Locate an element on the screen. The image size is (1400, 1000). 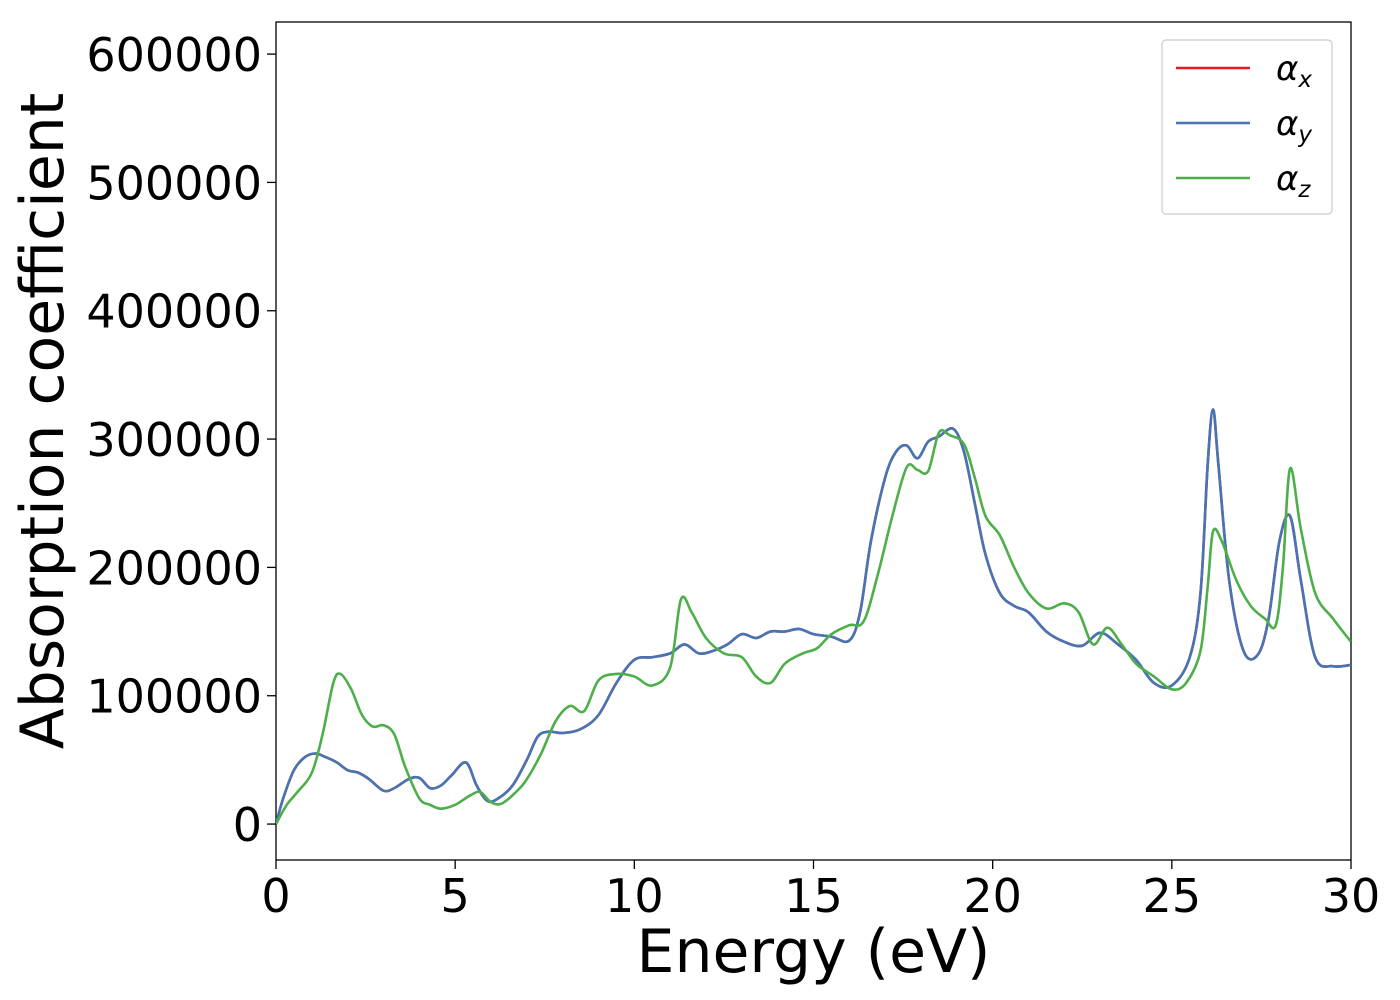
legend-label-y: αy is located at coordinates (1294, 126).